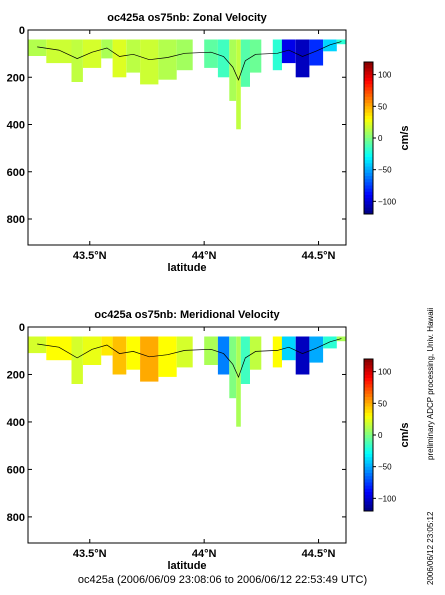  Describe the element at coordinates (22, 31) in the screenshot. I see `y-tick-label: 0` at that location.